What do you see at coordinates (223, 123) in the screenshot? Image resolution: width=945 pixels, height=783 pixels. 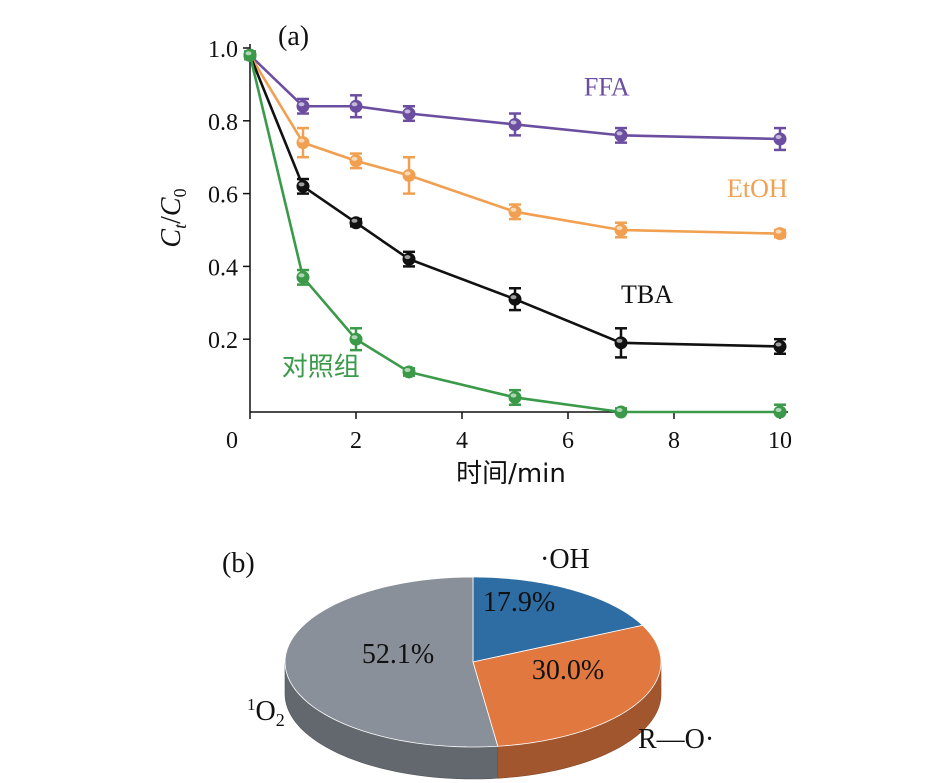 I see `y-tick-label: 0.8` at bounding box center [223, 123].